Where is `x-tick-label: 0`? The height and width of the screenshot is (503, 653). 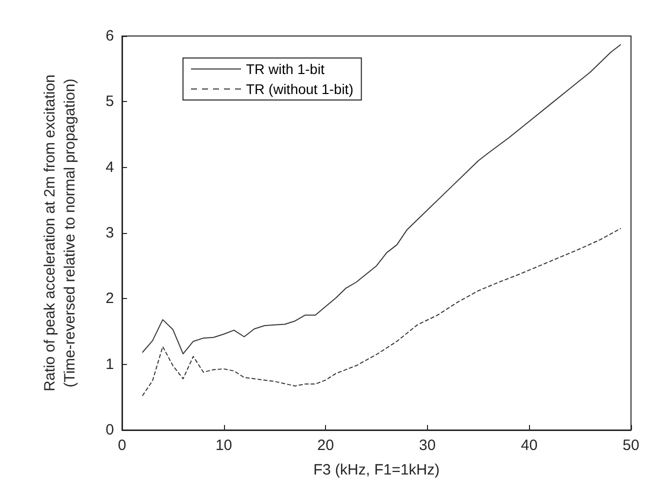 x-tick-label: 0 is located at coordinates (122, 445).